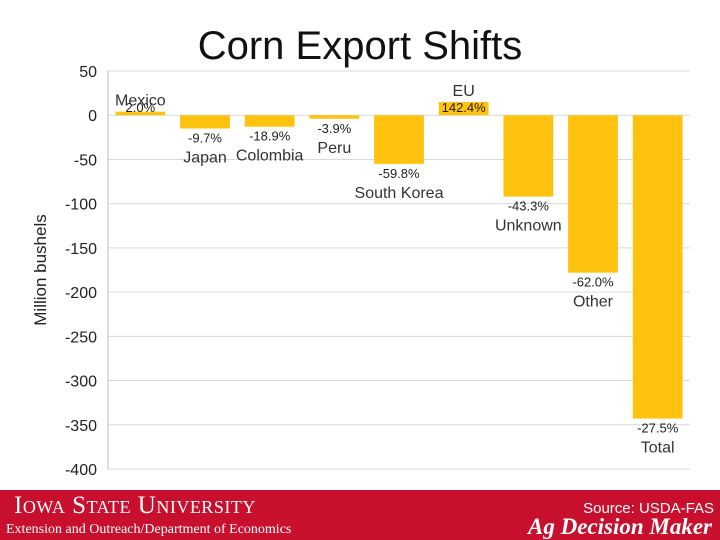 The width and height of the screenshot is (720, 540). What do you see at coordinates (81, 293) in the screenshot?
I see `y-tick-label: -200` at bounding box center [81, 293].